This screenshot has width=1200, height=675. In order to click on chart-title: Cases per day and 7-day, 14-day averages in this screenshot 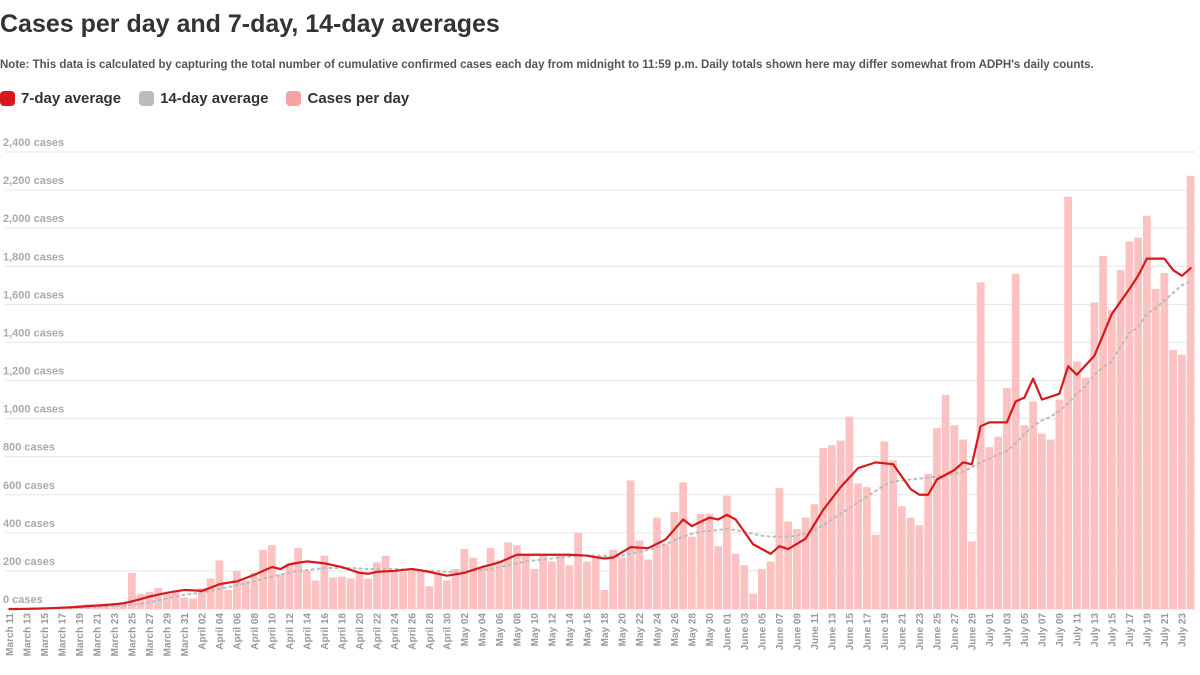, I will do `click(250, 24)`.